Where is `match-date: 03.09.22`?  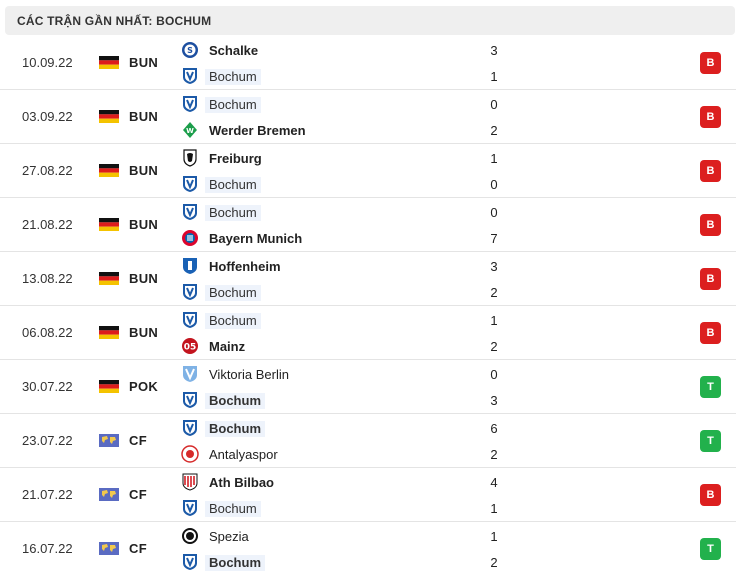 match-date: 03.09.22 is located at coordinates (47, 116).